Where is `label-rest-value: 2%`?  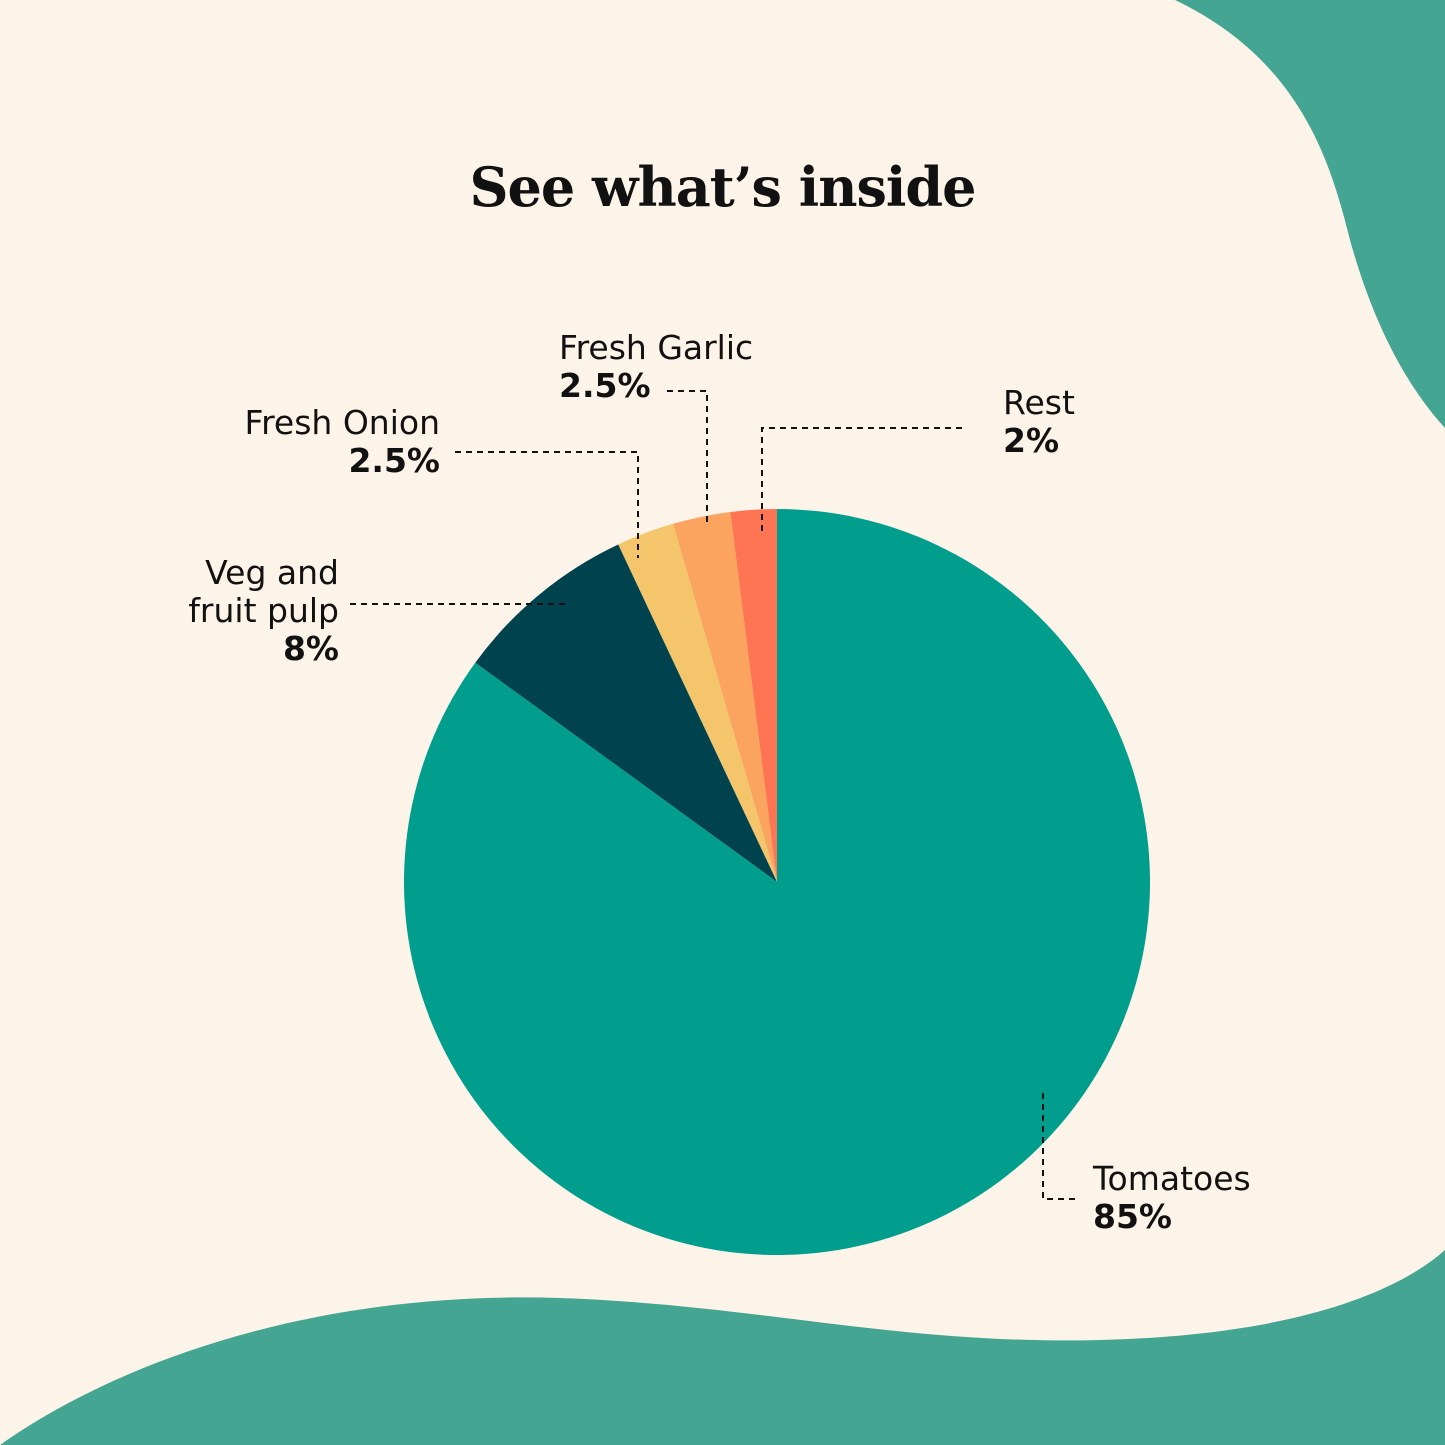
label-rest-value: 2% is located at coordinates (1031, 440).